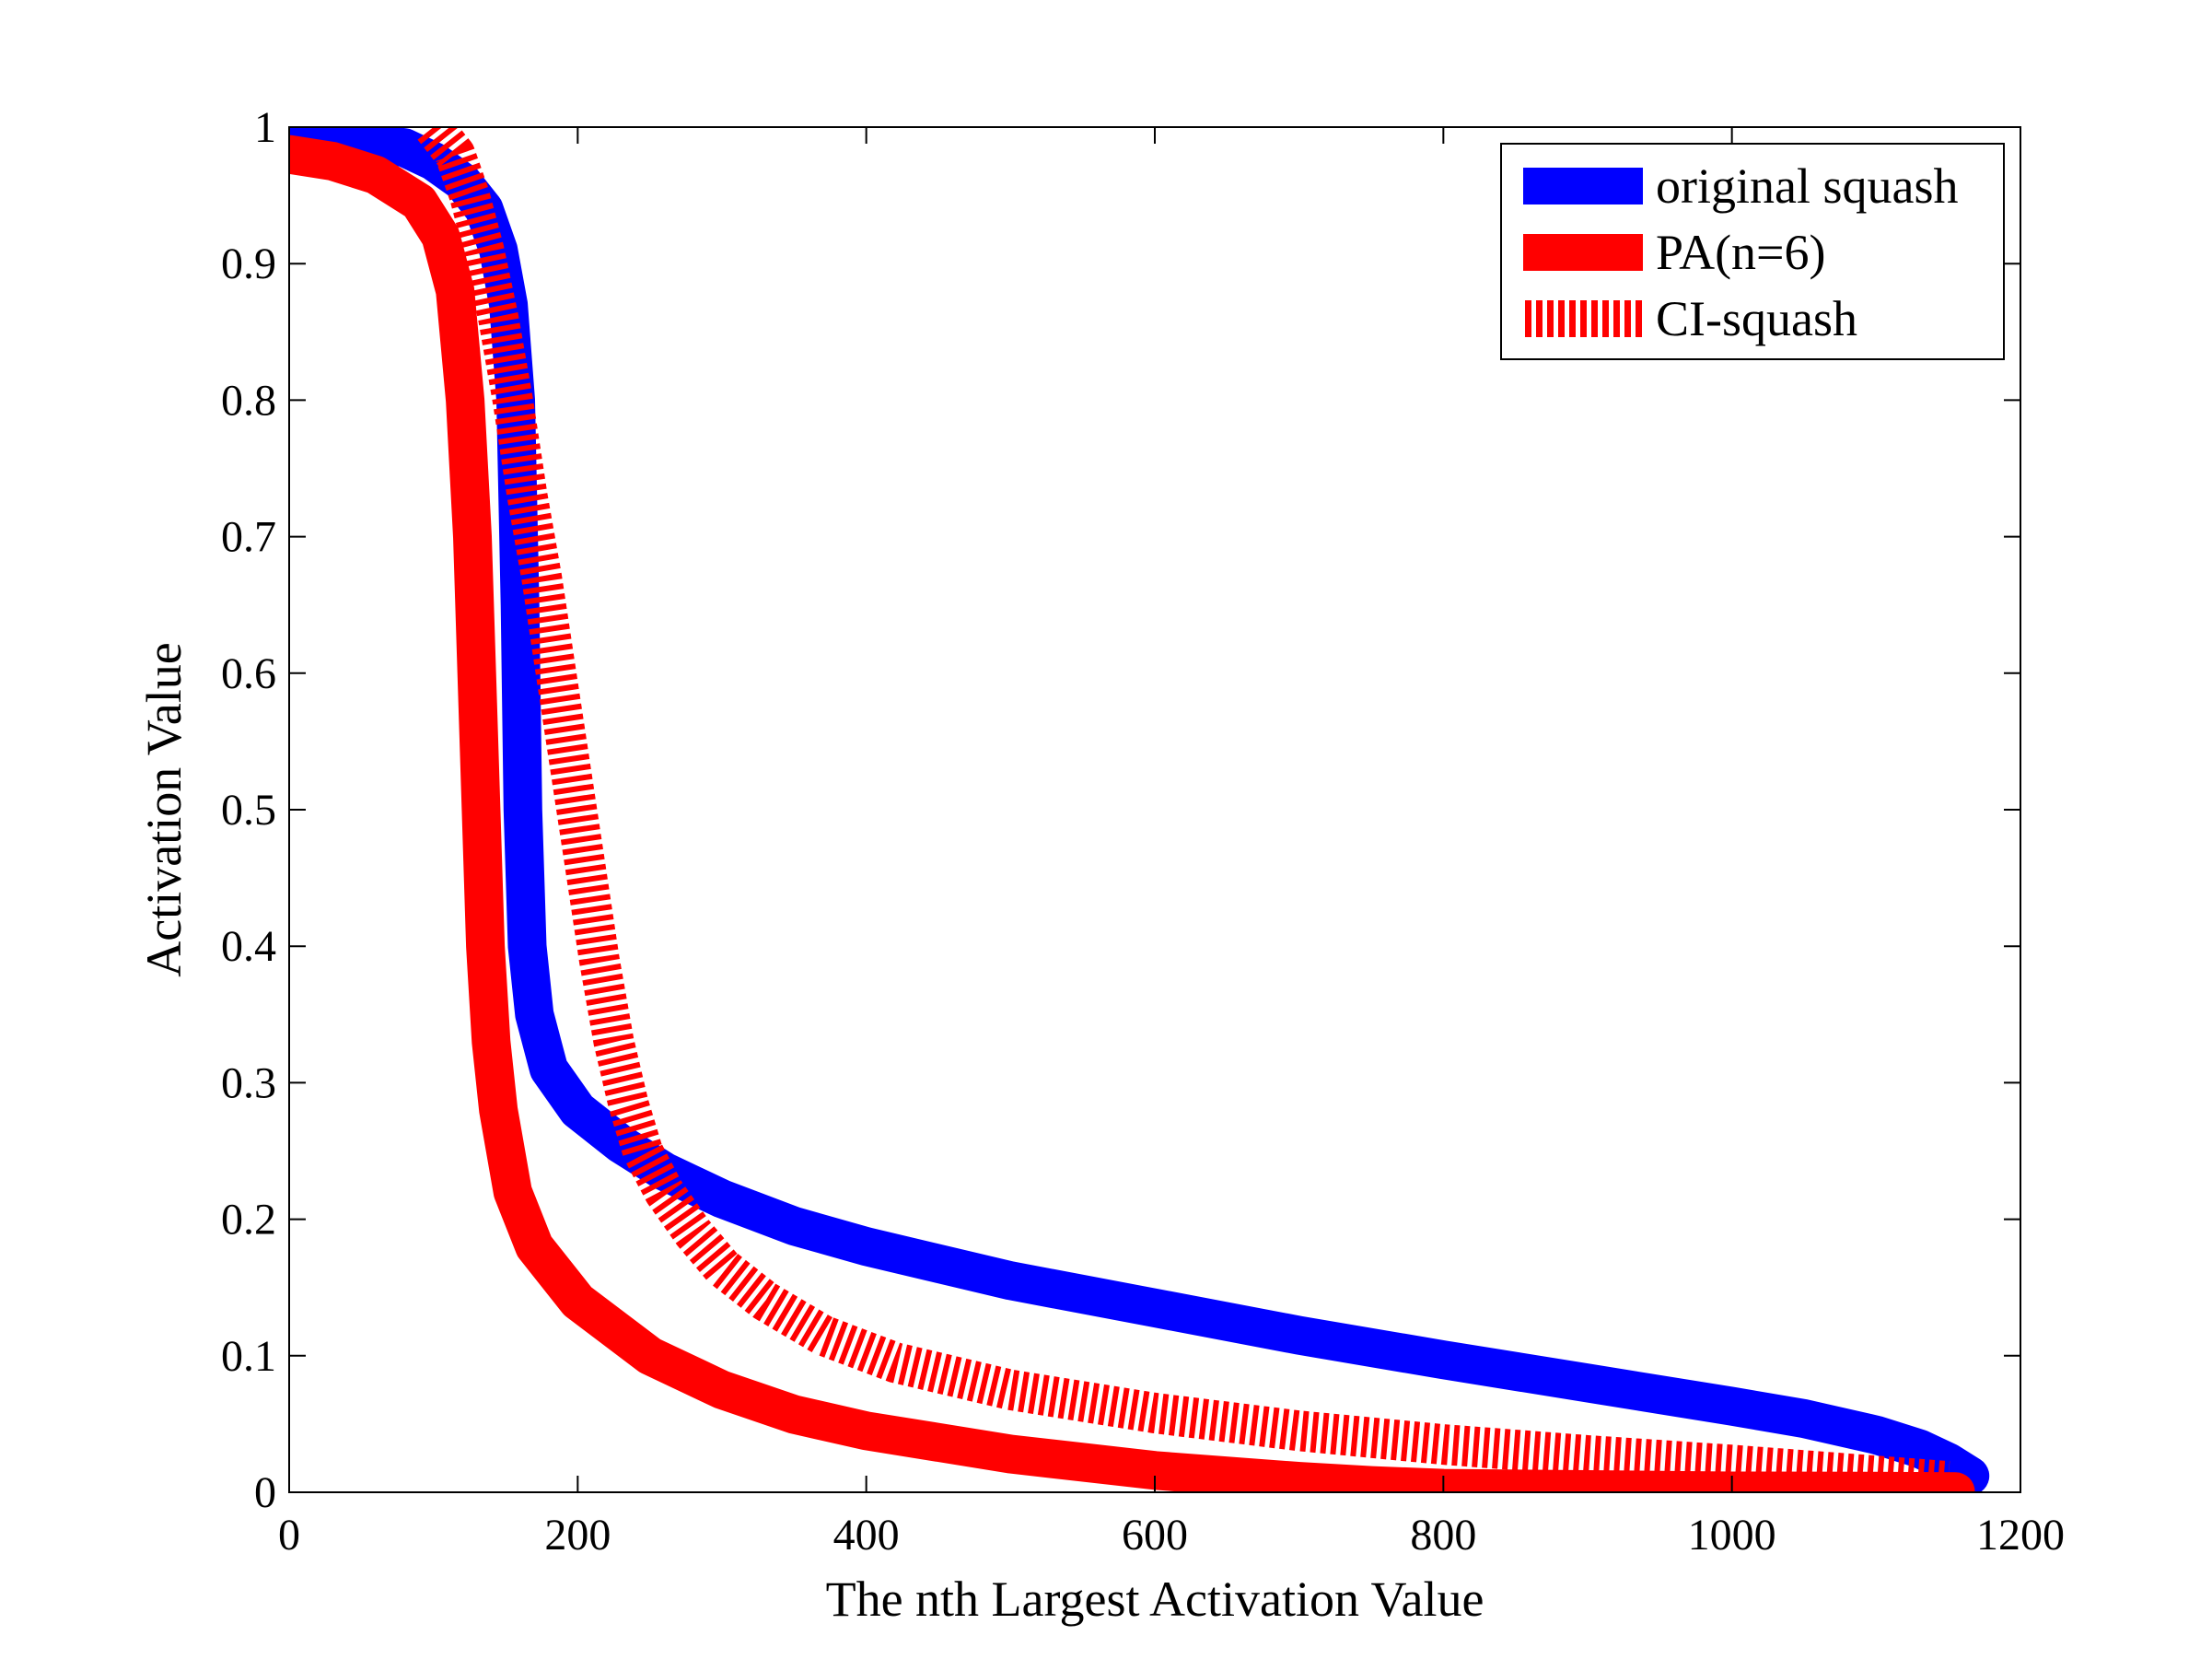  I want to click on y-tick-label: 0.9, so click(248, 264).